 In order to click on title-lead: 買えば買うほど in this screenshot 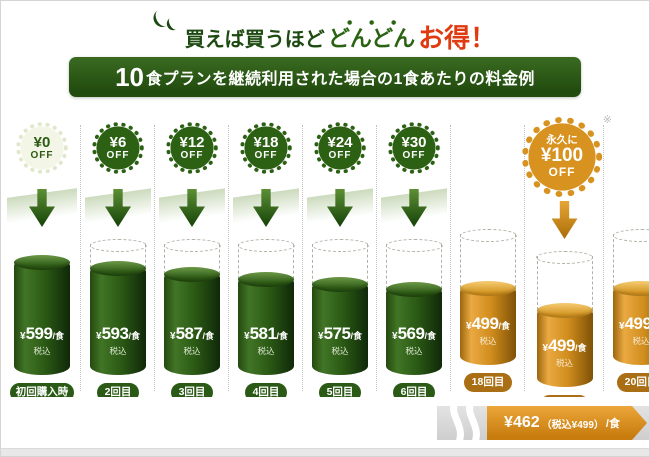, I will do `click(254, 40)`.